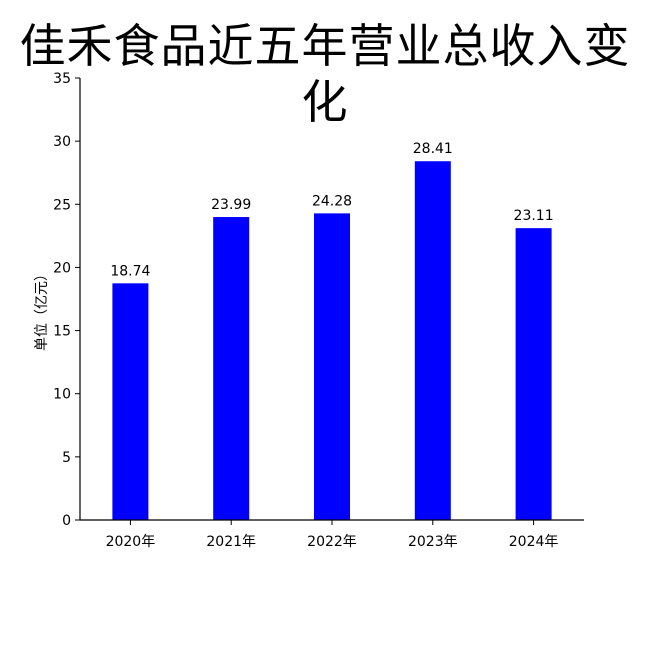 Image resolution: width=650 pixels, height=650 pixels. Describe the element at coordinates (332, 542) in the screenshot. I see `x-tick-label: 2022年` at that location.